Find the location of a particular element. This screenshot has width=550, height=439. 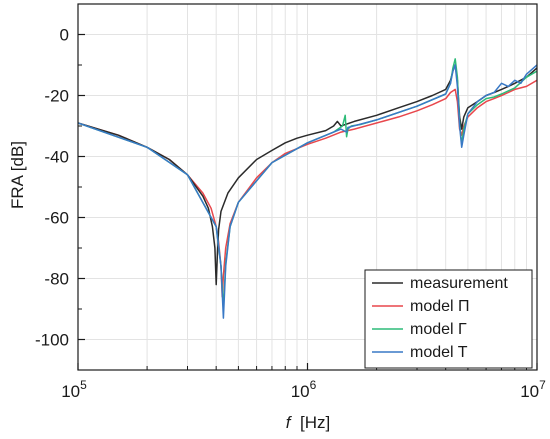

x-axis-title: f [Hz] is located at coordinates (308, 422).